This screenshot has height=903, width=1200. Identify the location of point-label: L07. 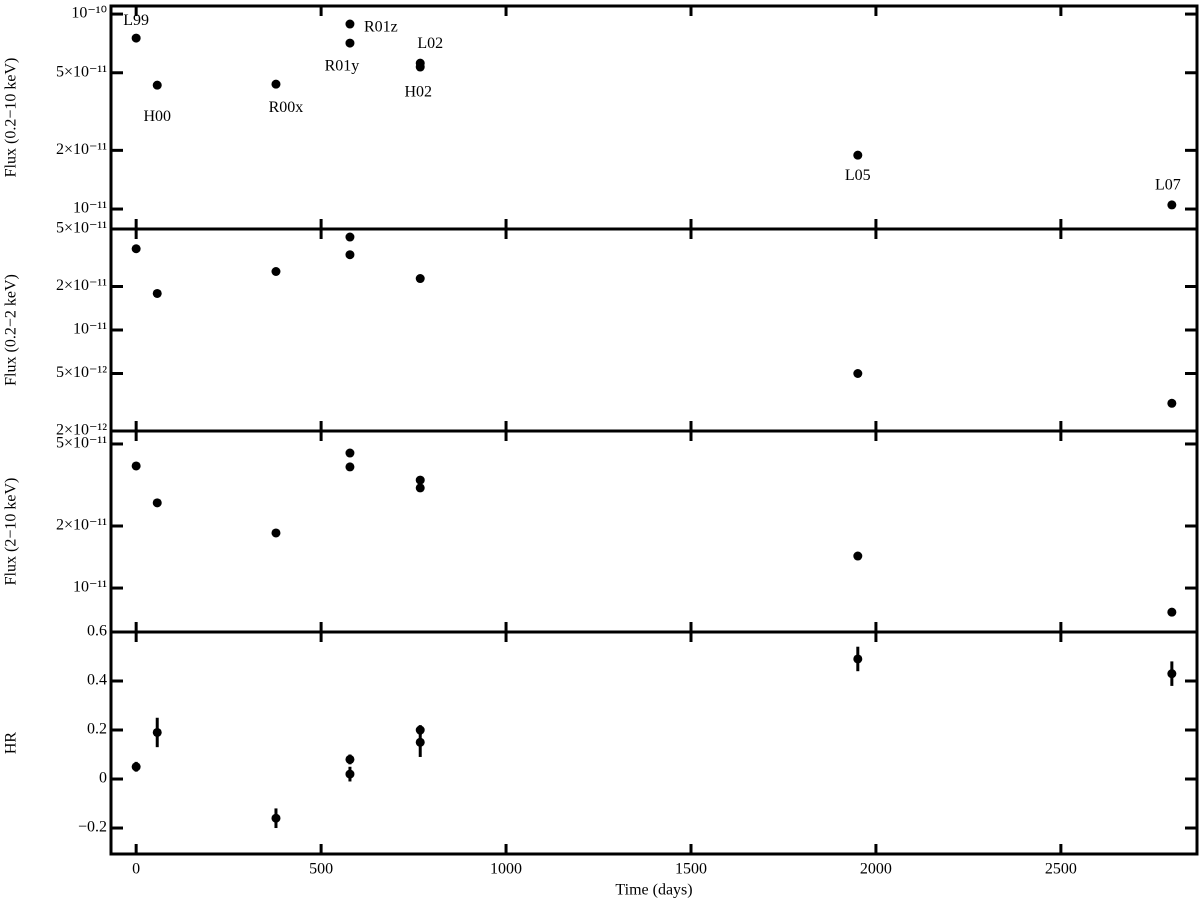
(1168, 185).